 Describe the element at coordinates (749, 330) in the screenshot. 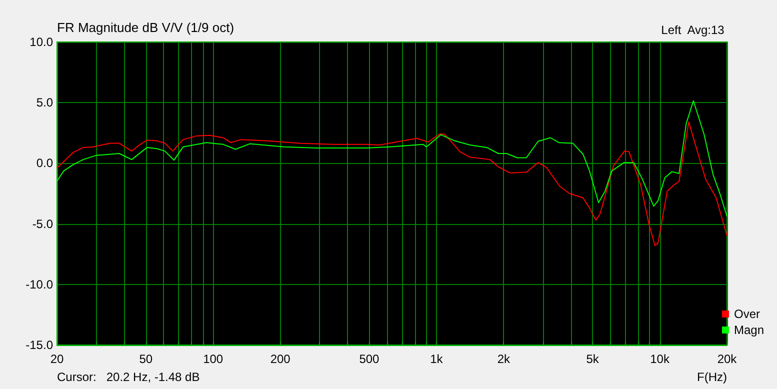

I see `legend-label: Magn` at that location.